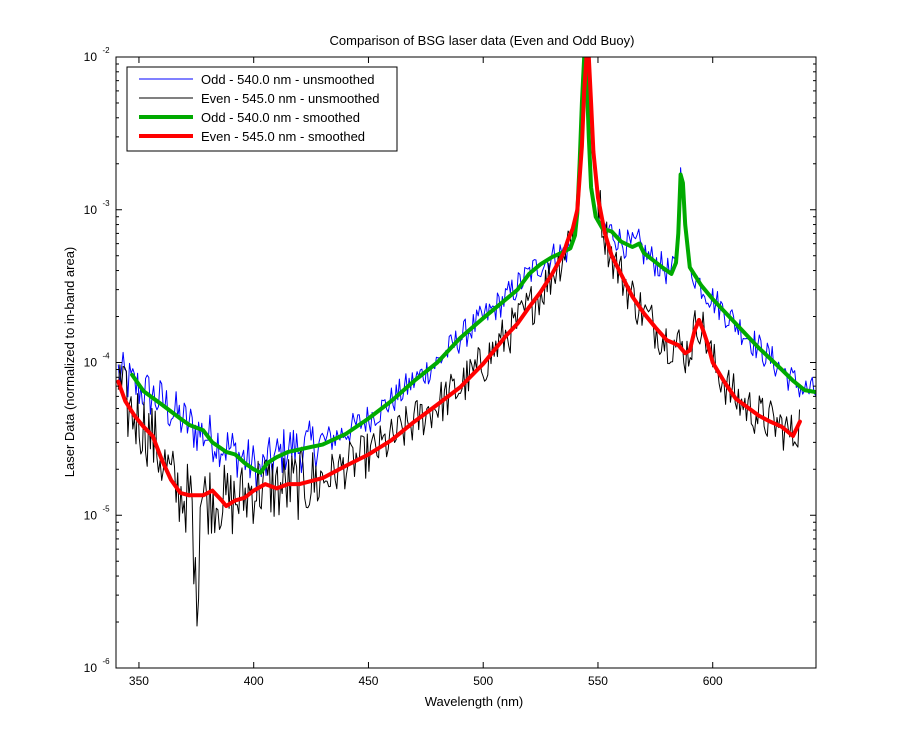  What do you see at coordinates (483, 681) in the screenshot?
I see `x-tick-label: 500` at bounding box center [483, 681].